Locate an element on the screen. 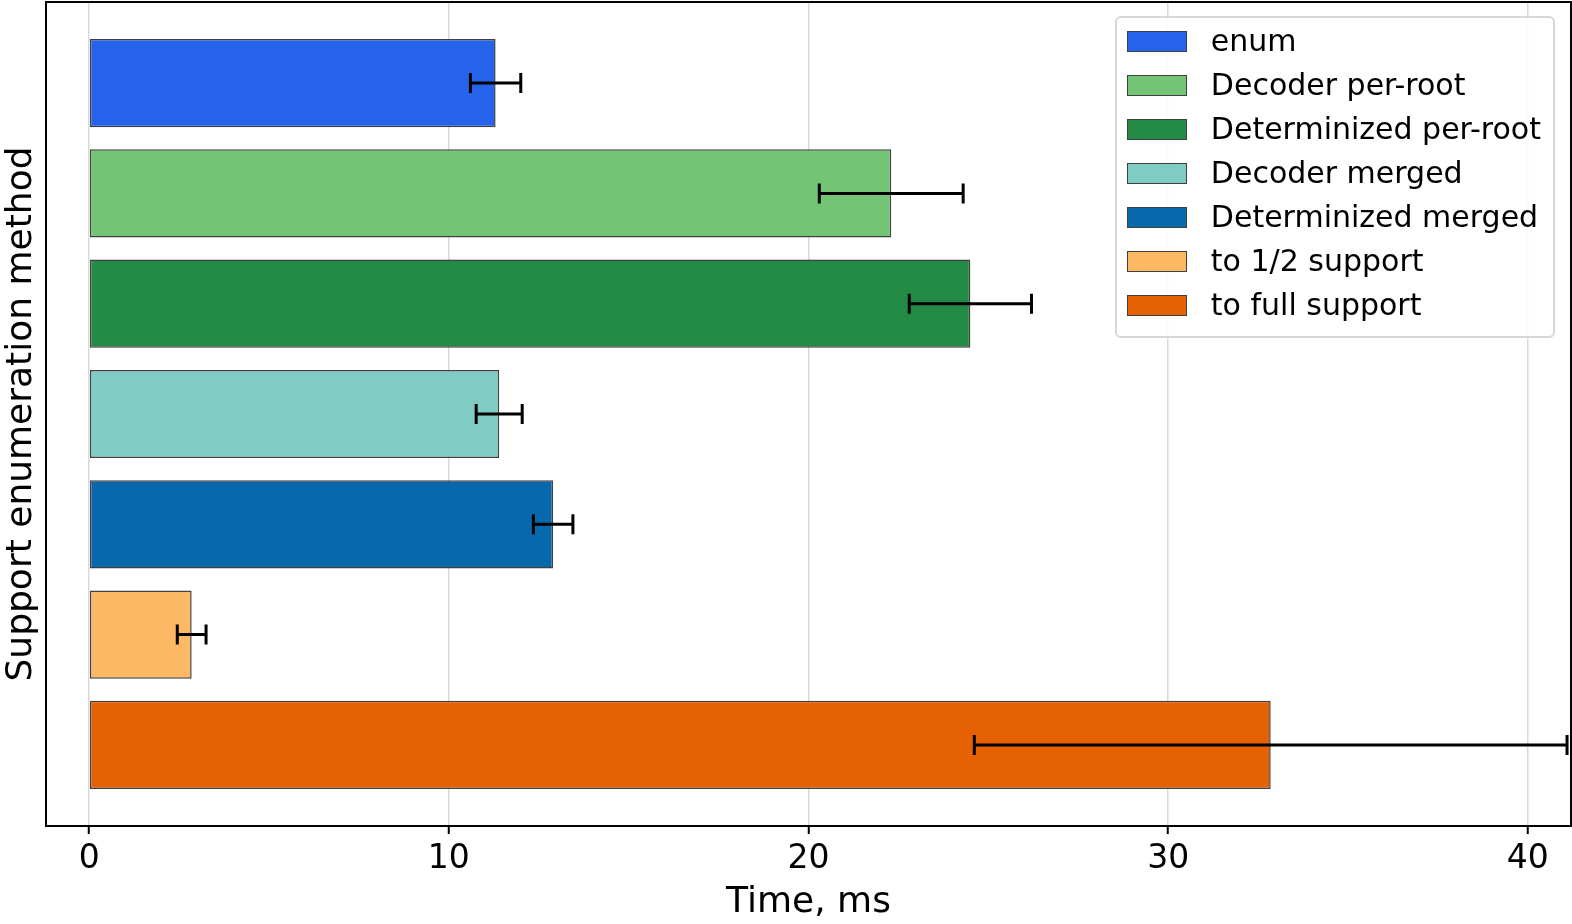 The image size is (1572, 924). x-tick-label: 30 is located at coordinates (1168, 857).